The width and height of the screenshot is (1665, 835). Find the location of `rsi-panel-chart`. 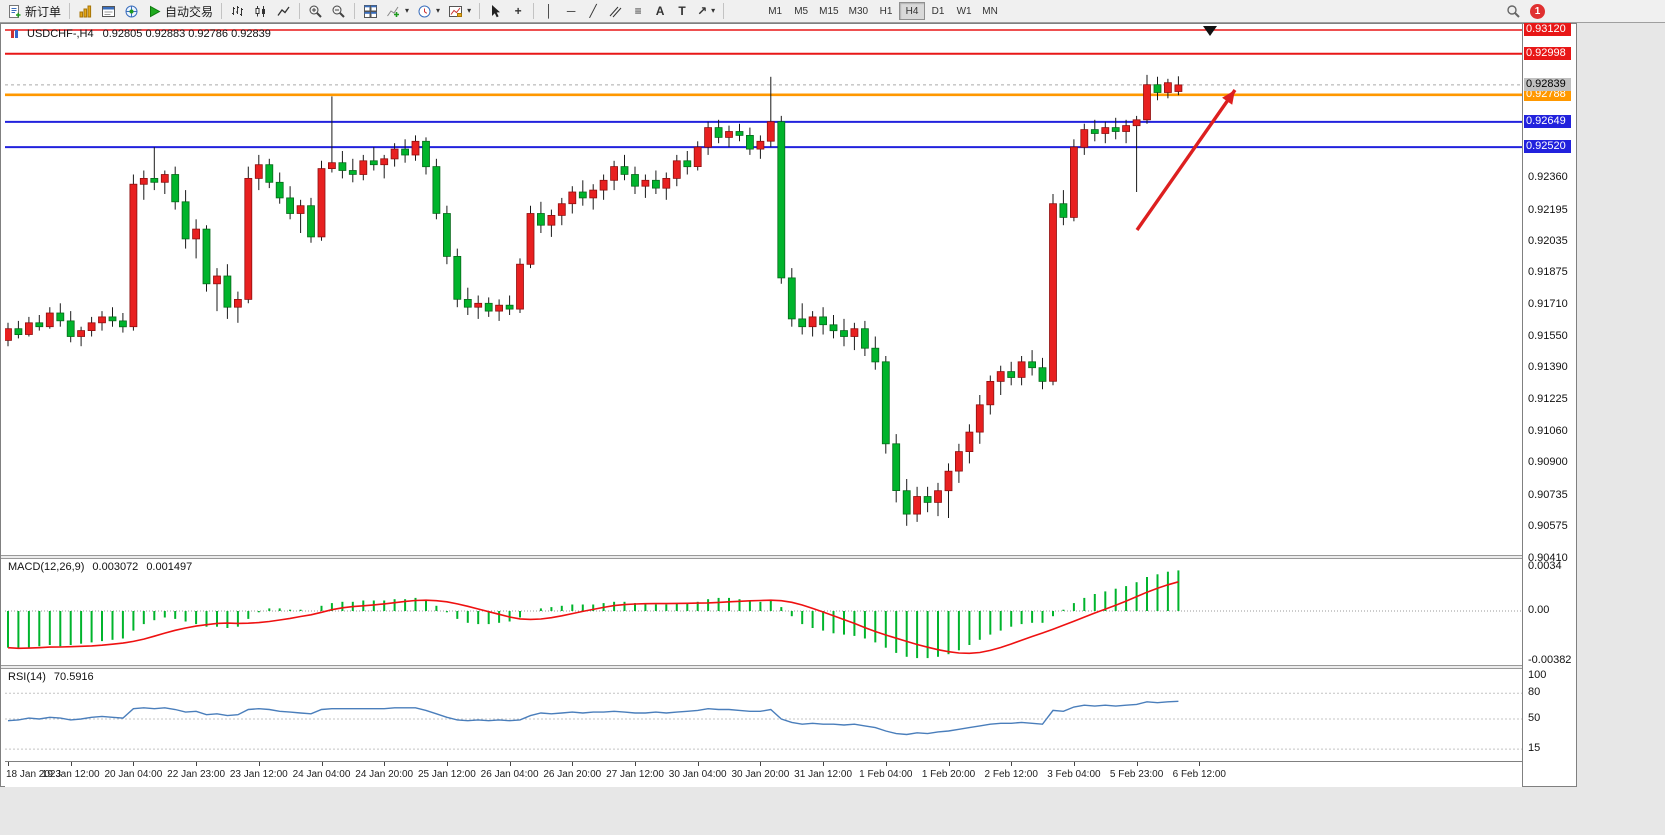

rsi-panel-chart is located at coordinates (763, 715).